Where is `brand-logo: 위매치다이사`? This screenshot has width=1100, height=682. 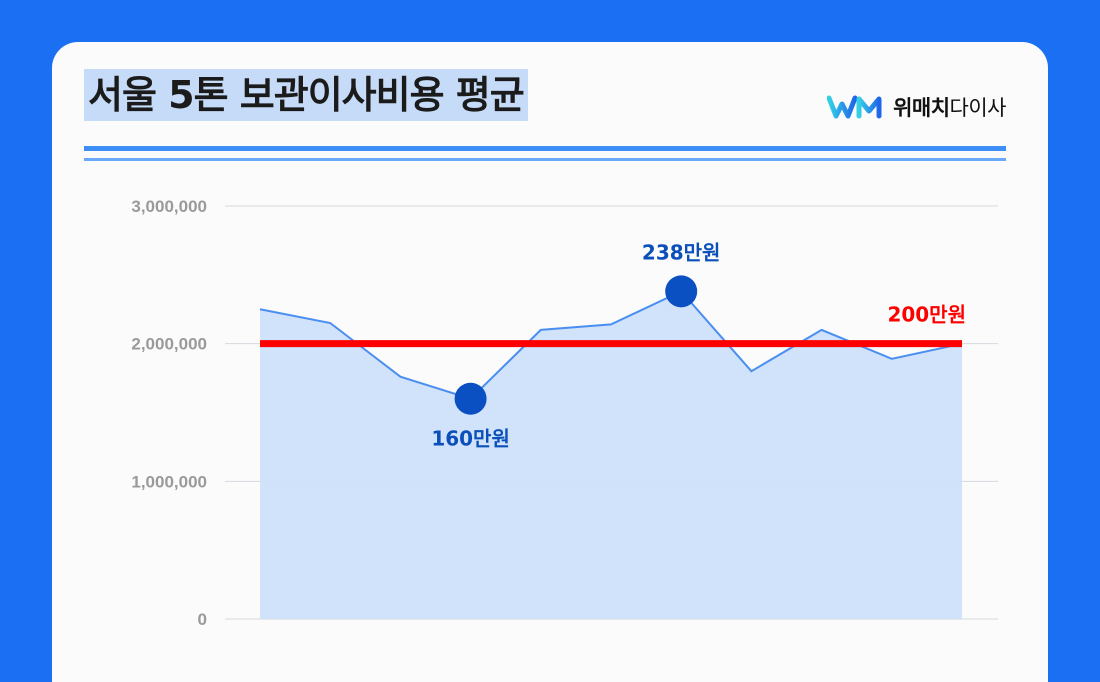
brand-logo: 위매치다이사 is located at coordinates (917, 107).